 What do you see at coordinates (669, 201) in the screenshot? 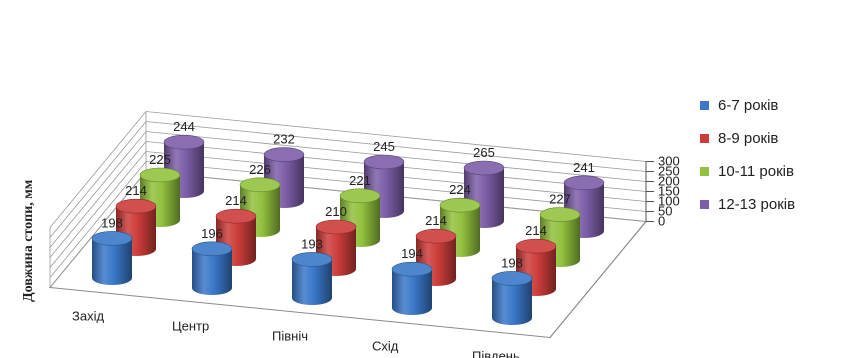
I see `y-tick-label: 100` at bounding box center [669, 201].